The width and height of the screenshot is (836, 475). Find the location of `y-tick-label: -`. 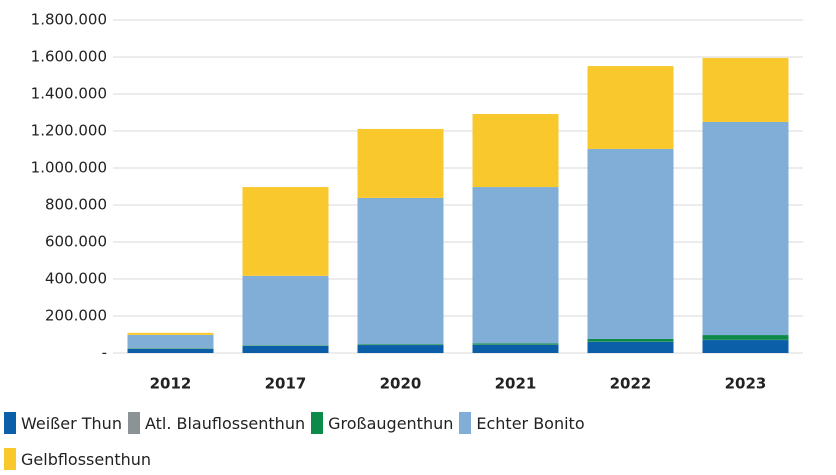

y-tick-label: - is located at coordinates (104, 353).